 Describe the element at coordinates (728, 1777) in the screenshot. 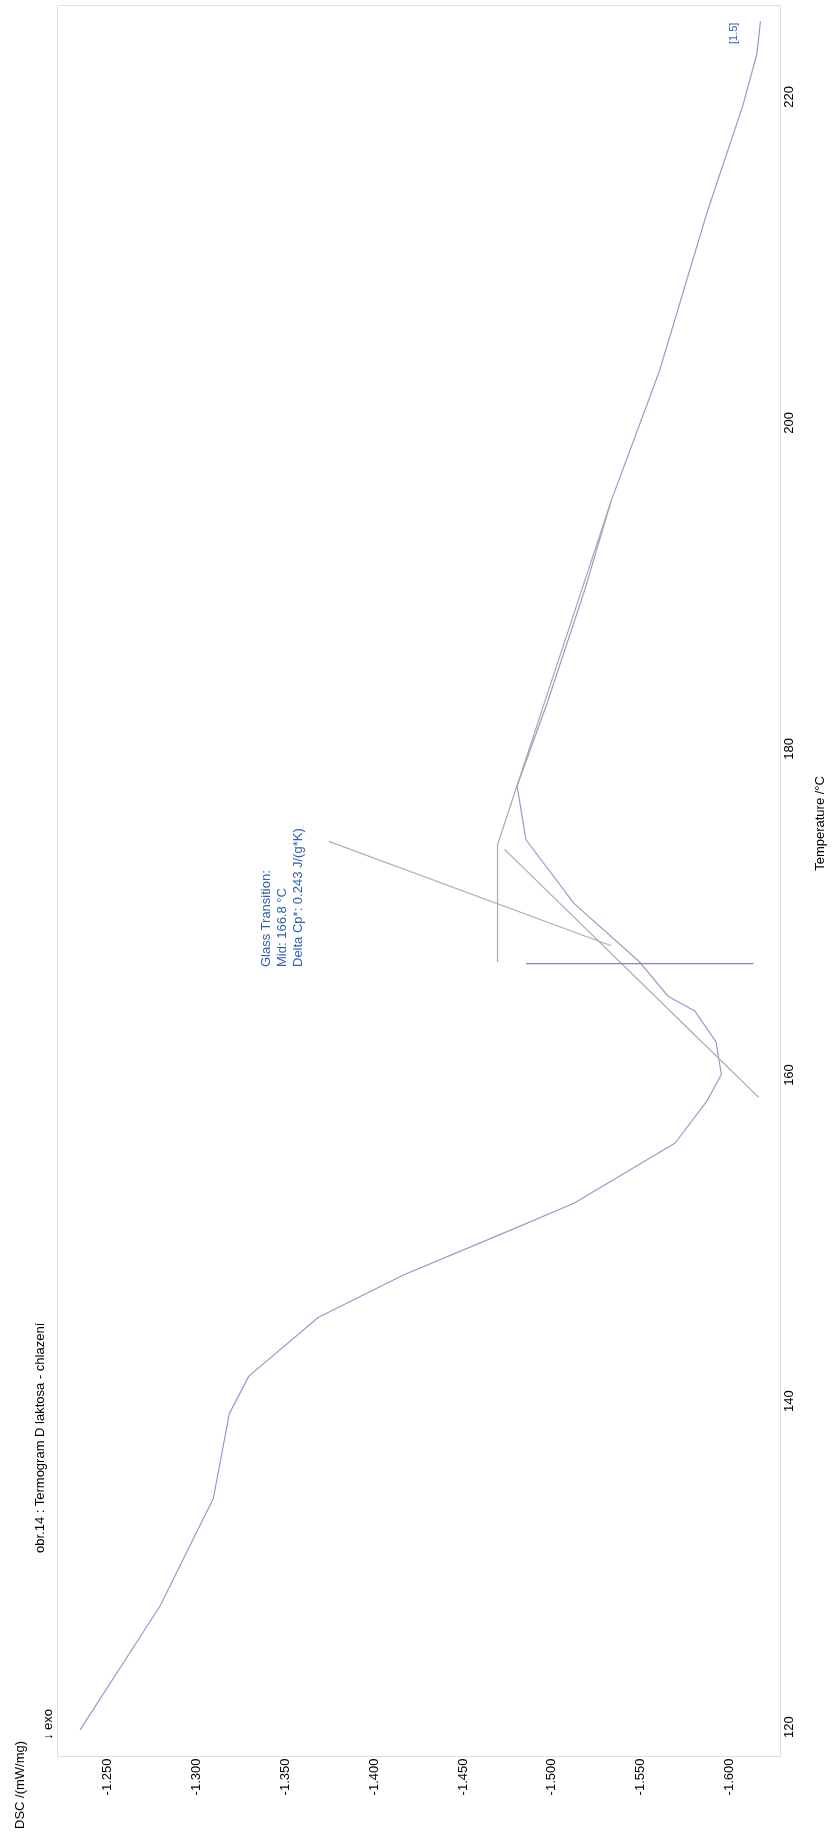

I see `x-tick-label: -1.600` at that location.